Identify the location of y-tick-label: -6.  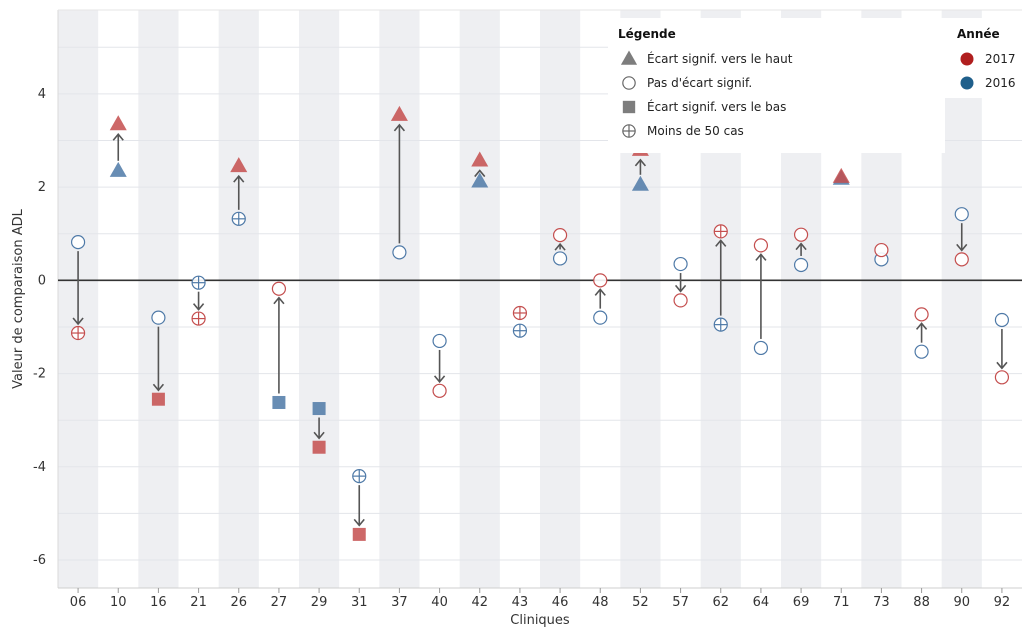
(39, 560).